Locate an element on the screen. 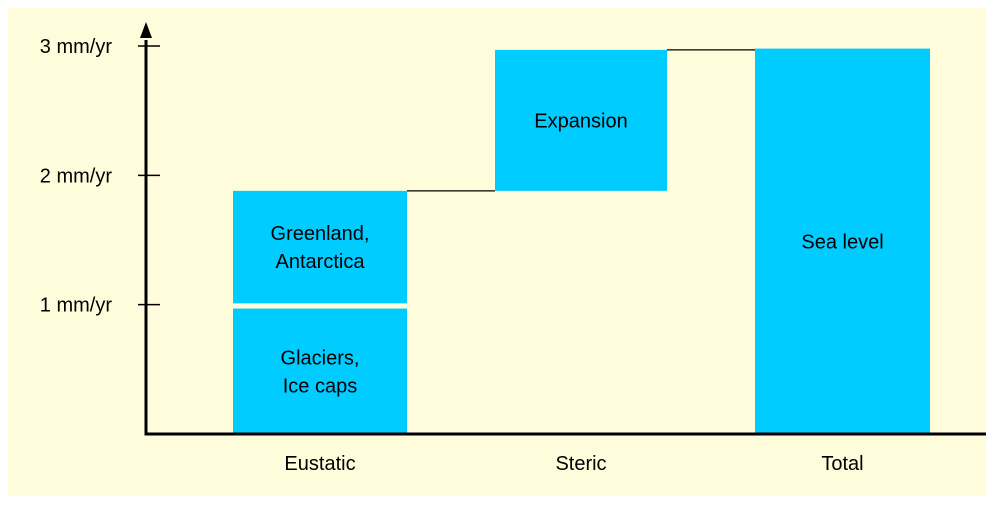 This screenshot has width=994, height=509. x-category-label-2: Total is located at coordinates (842, 464).